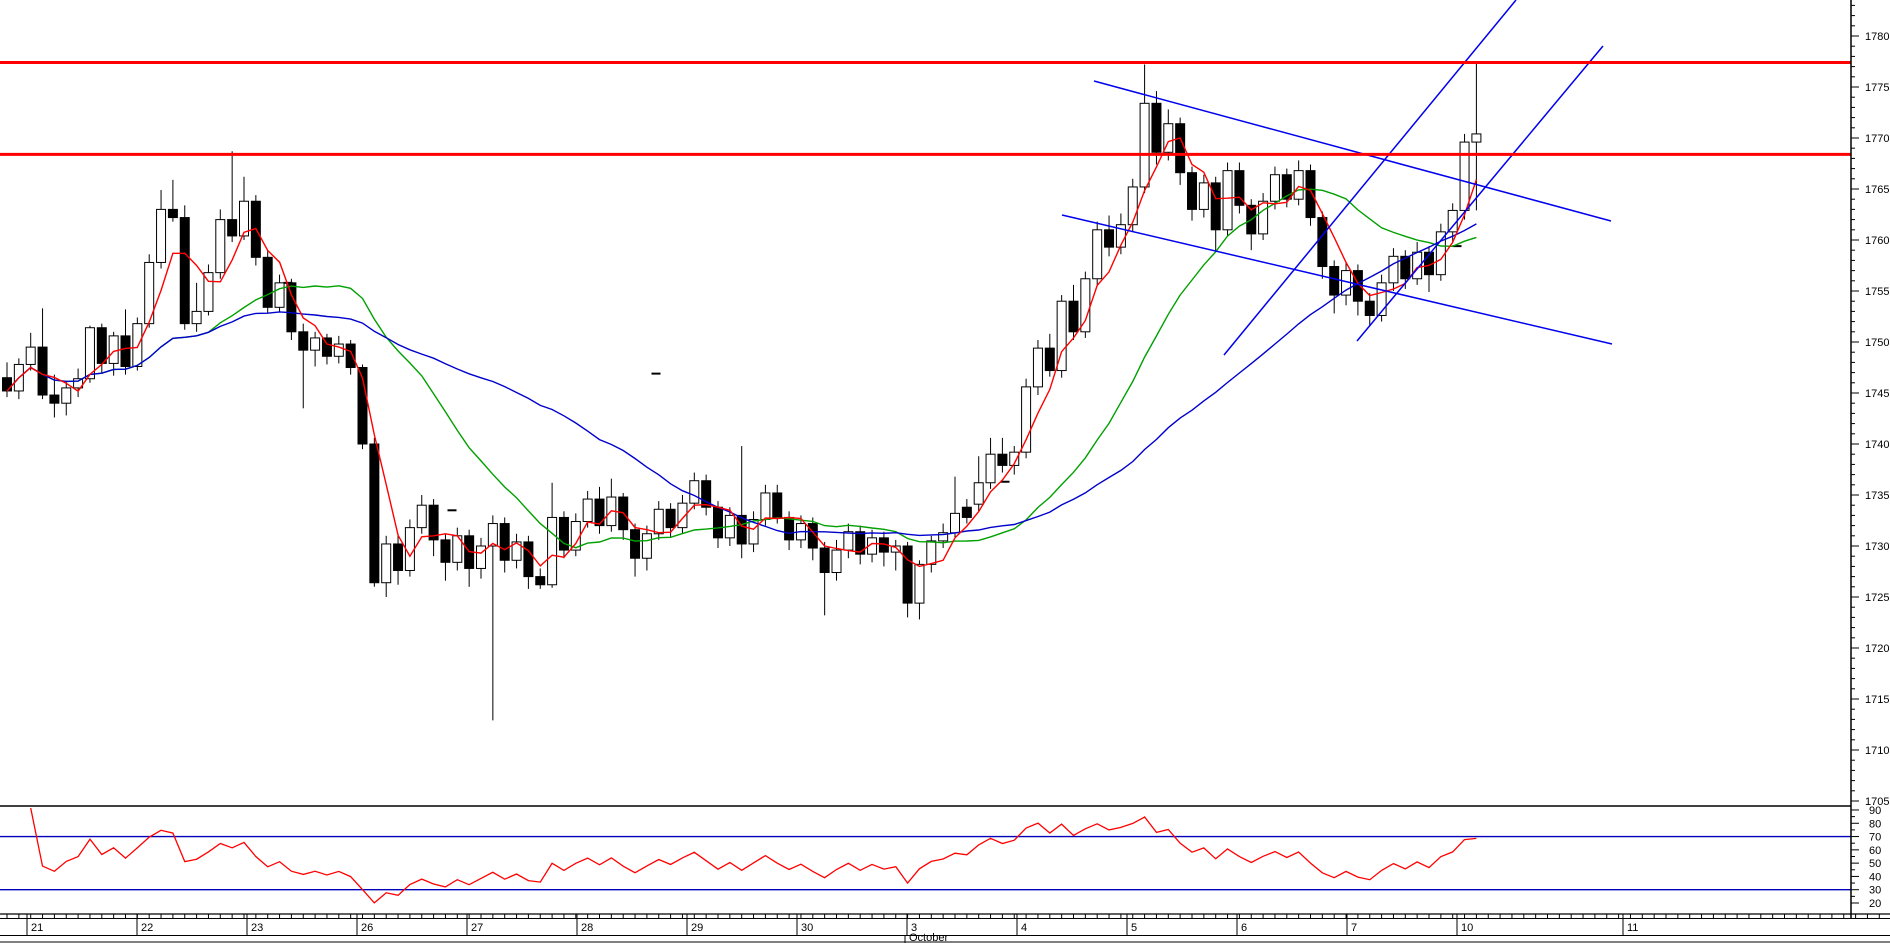 The width and height of the screenshot is (1890, 943). I want to click on trendlines-layer, so click(1337, 178).